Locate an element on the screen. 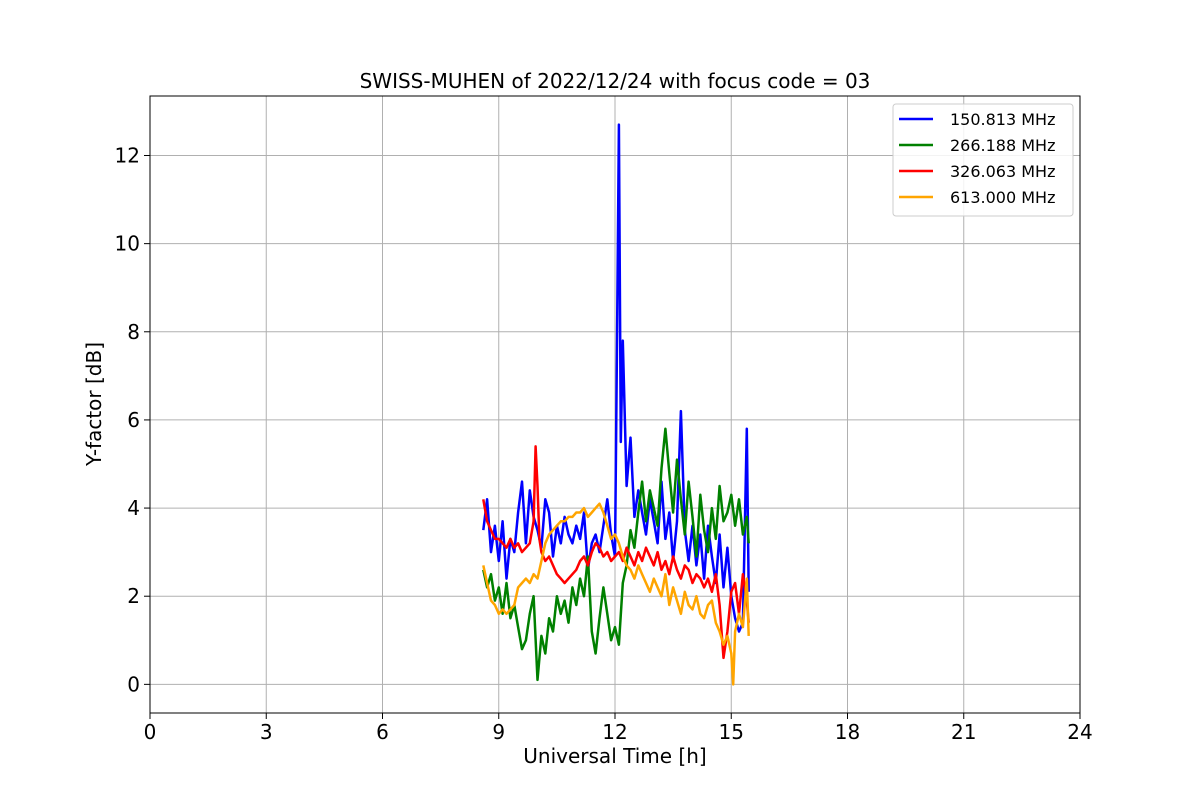 This screenshot has height=800, width=1200. x-tick-label: 12 is located at coordinates (614, 732).